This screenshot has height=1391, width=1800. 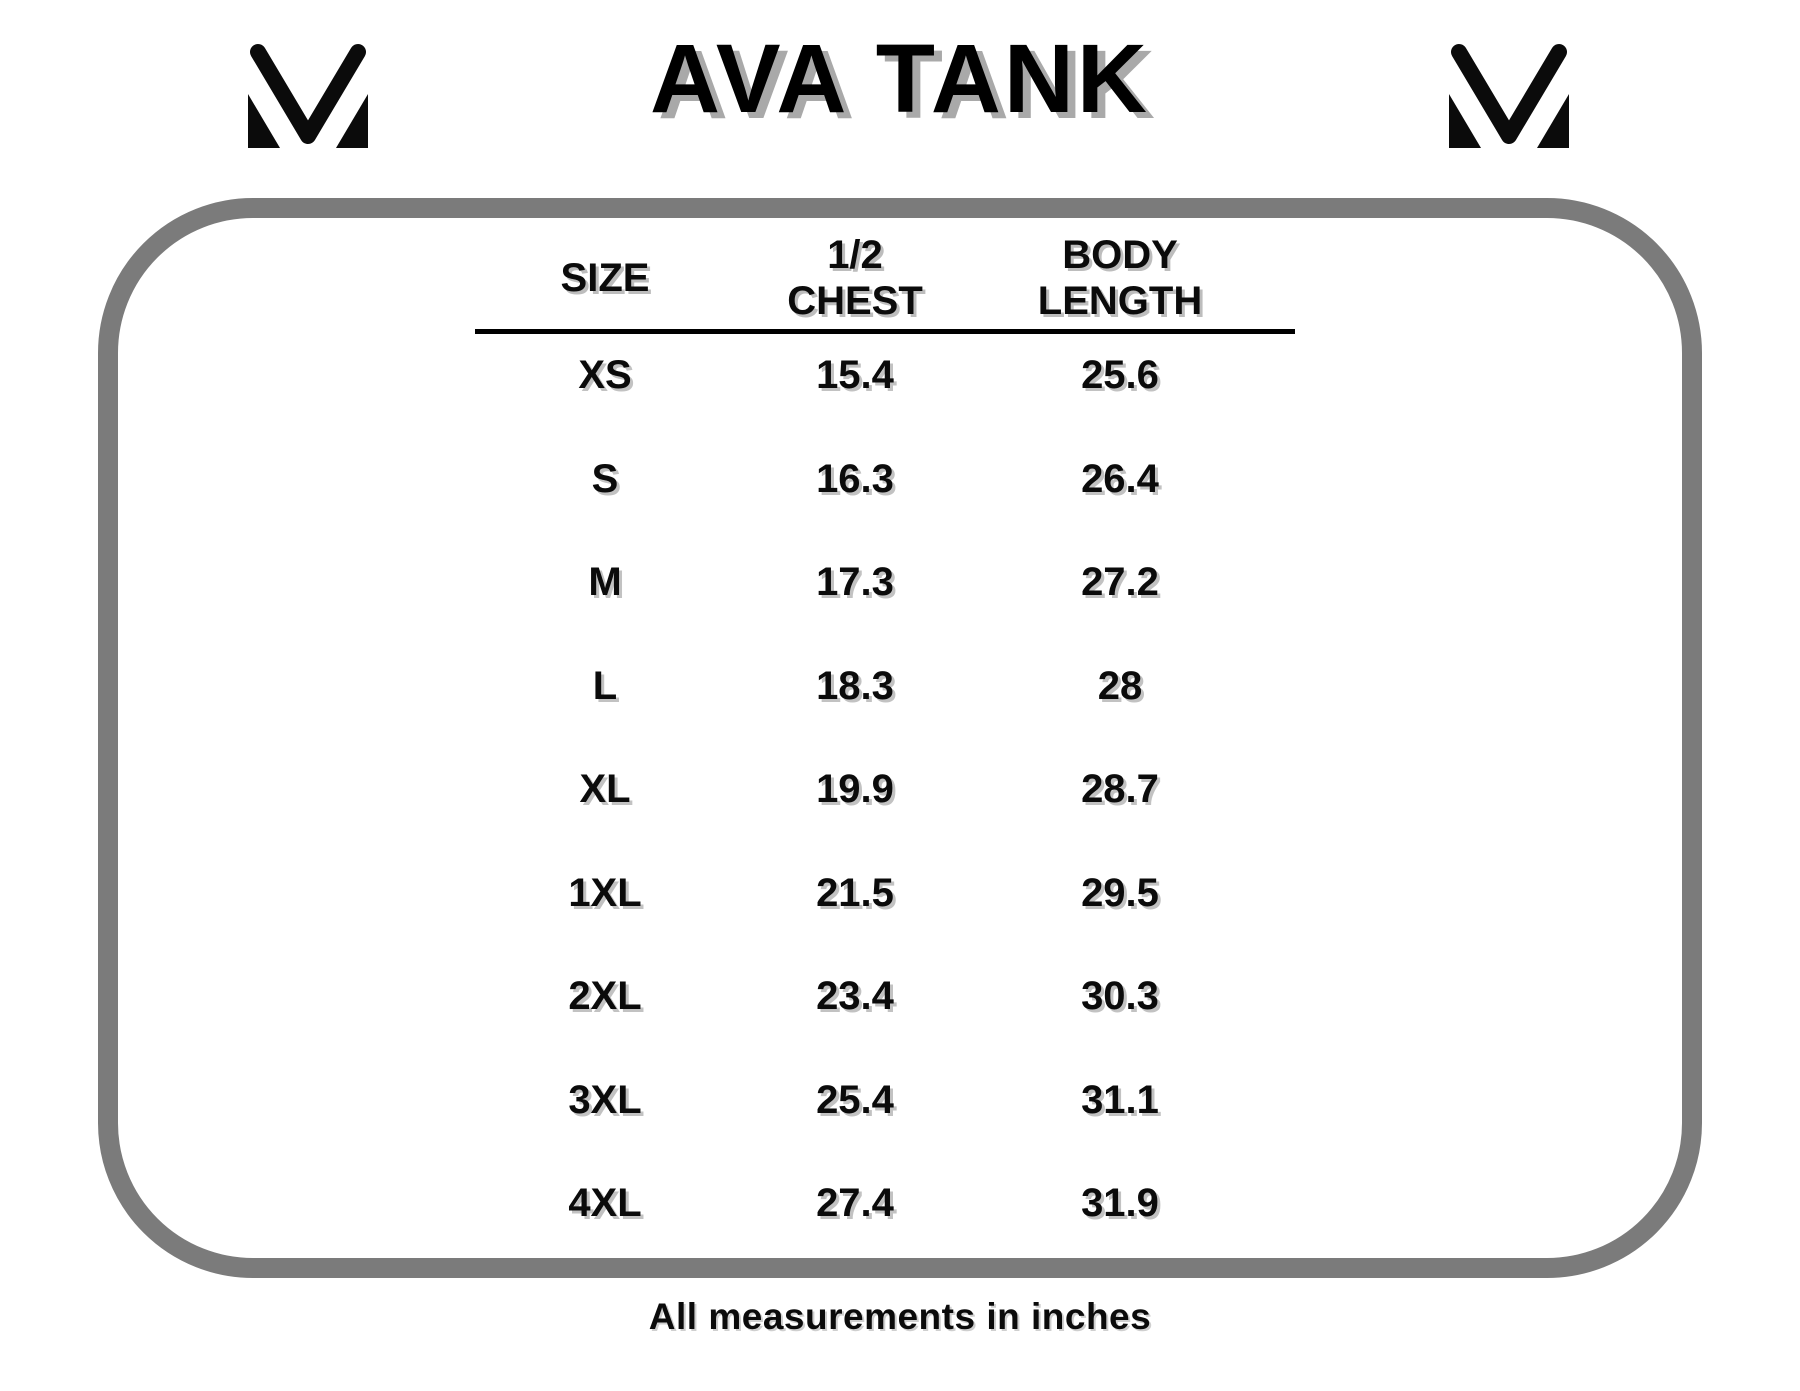 What do you see at coordinates (1120, 685) in the screenshot?
I see `length-cell: 28` at bounding box center [1120, 685].